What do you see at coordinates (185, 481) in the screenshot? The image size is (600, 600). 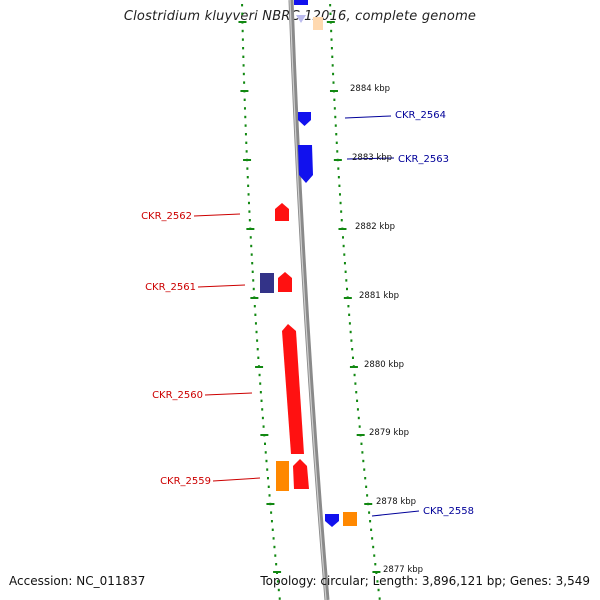 I see `gene-label-ckr-2559: CKR_2559` at bounding box center [185, 481].